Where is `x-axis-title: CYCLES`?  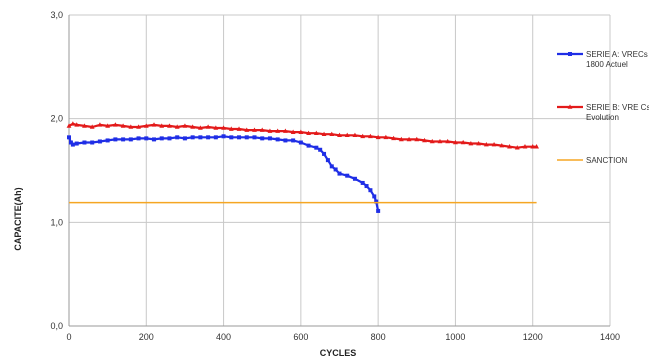
x-axis-title: CYCLES is located at coordinates (338, 353).